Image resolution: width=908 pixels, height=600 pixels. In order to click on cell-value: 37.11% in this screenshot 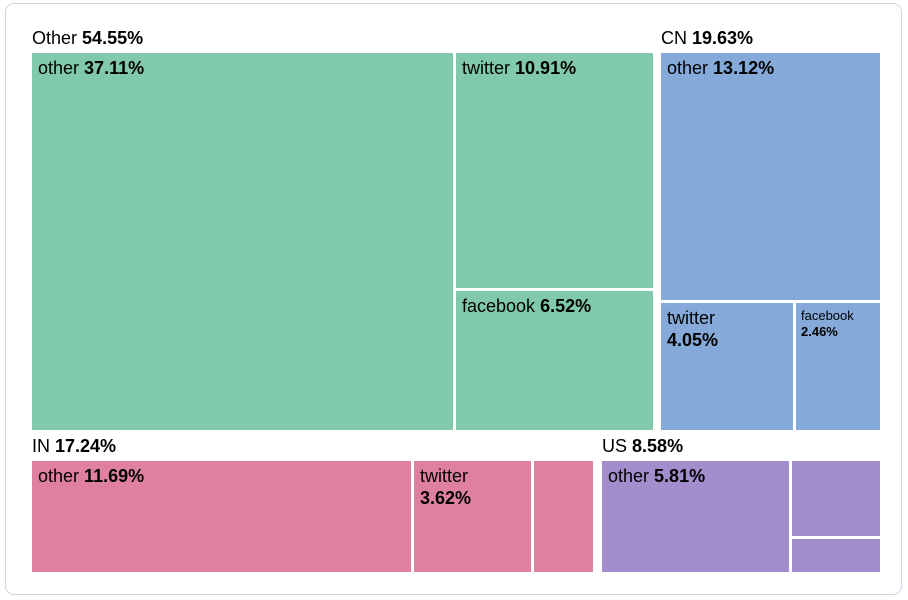, I will do `click(114, 68)`.